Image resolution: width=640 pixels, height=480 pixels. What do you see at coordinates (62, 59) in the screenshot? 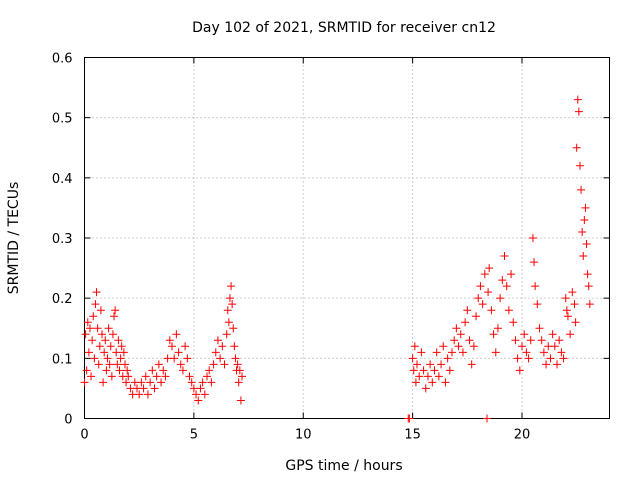
I see `y-tick-label: 0.6` at bounding box center [62, 59].